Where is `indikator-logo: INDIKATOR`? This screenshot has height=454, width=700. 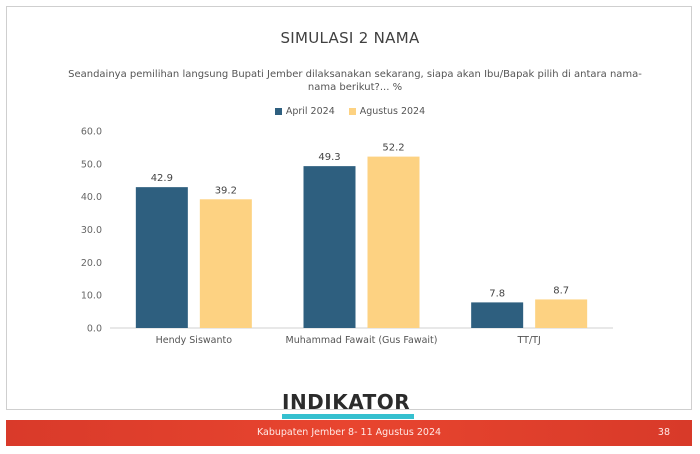
indikator-logo: INDIKATOR is located at coordinates (350, 403).